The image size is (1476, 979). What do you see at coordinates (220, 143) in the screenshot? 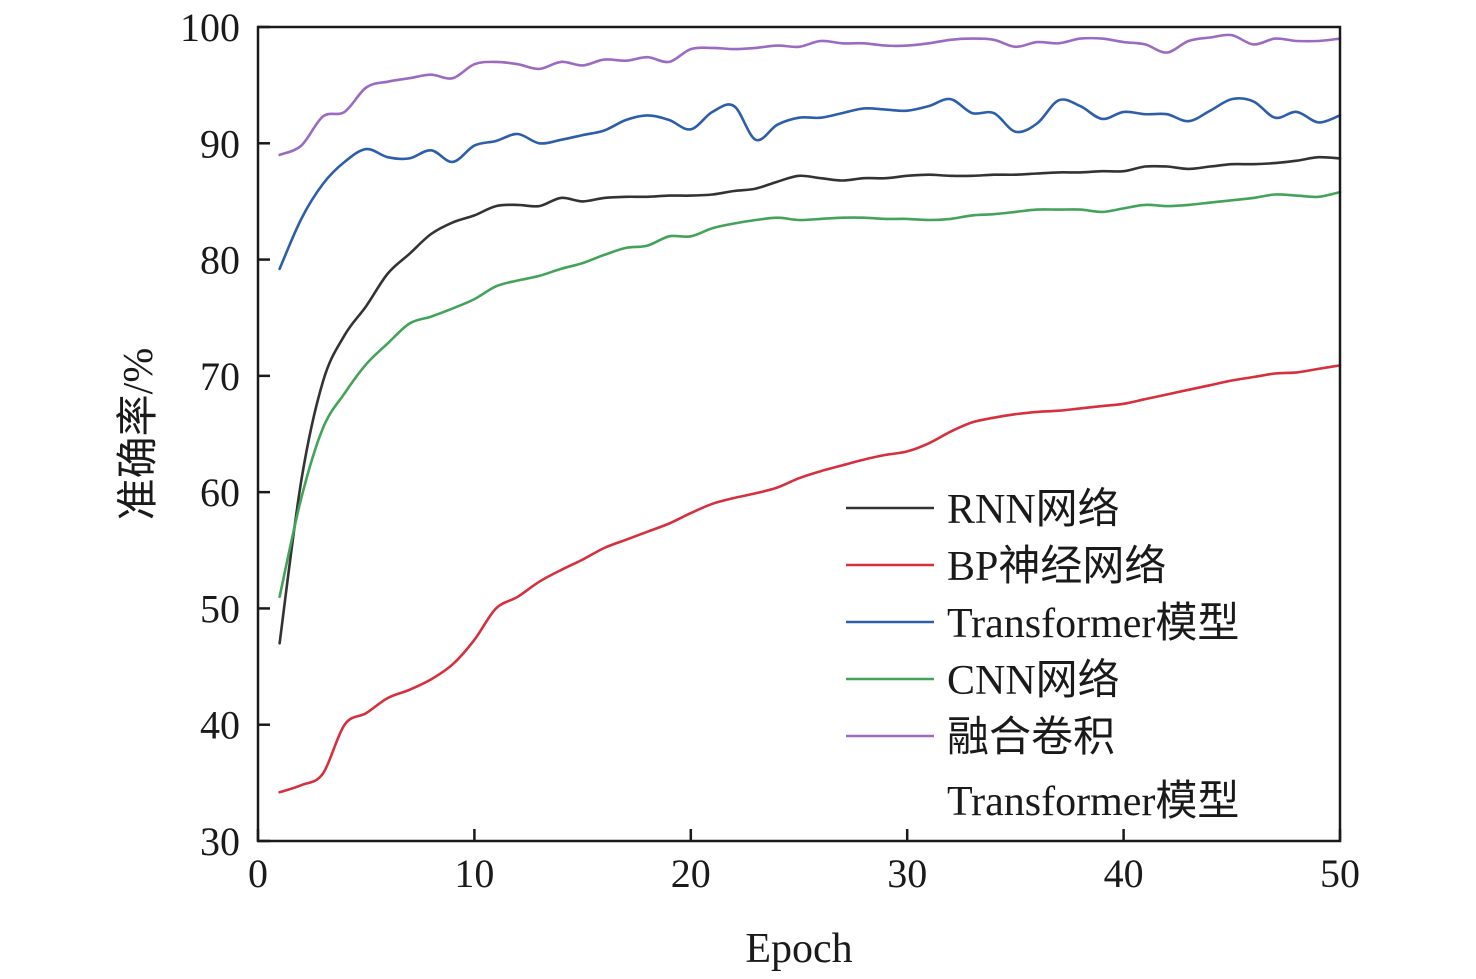
I see `y-tick-label: 90` at bounding box center [220, 143].